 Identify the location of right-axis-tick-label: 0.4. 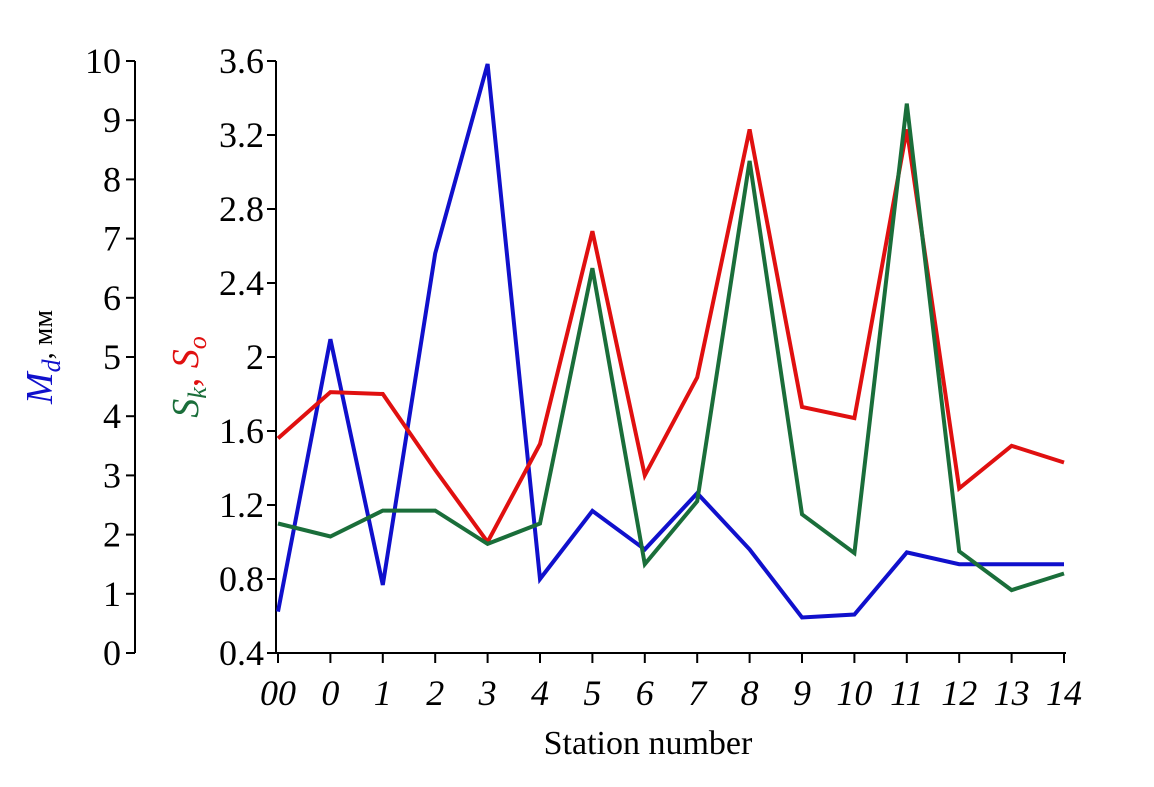
(241, 653).